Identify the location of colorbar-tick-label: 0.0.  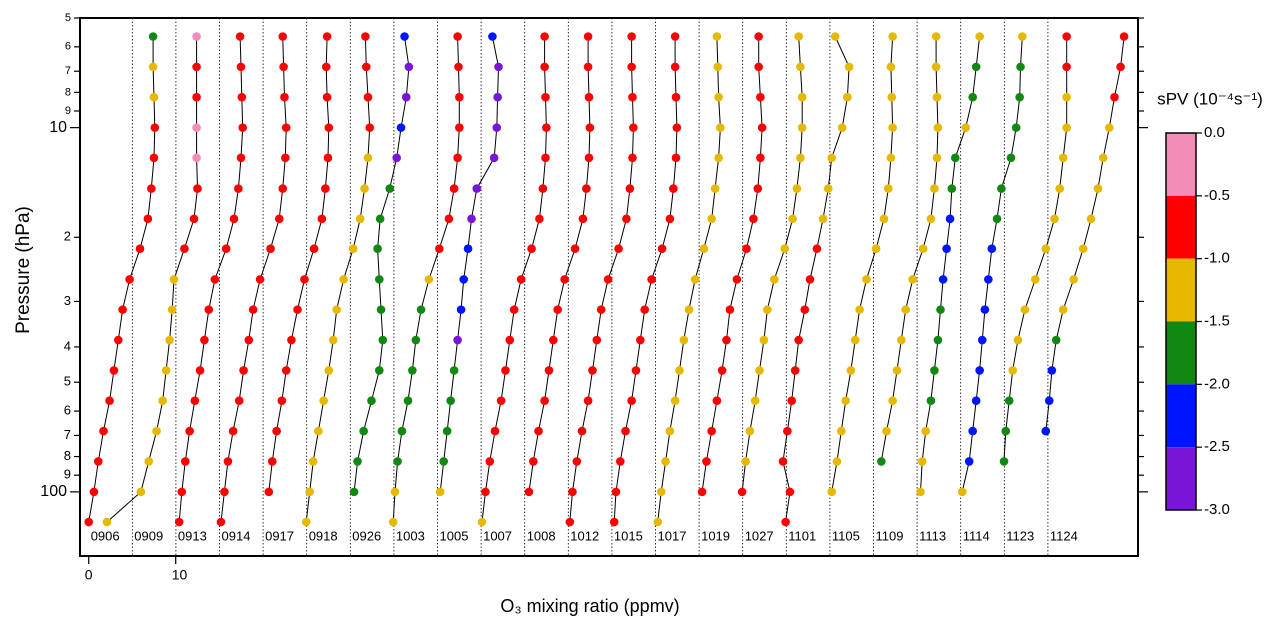
(1214, 132).